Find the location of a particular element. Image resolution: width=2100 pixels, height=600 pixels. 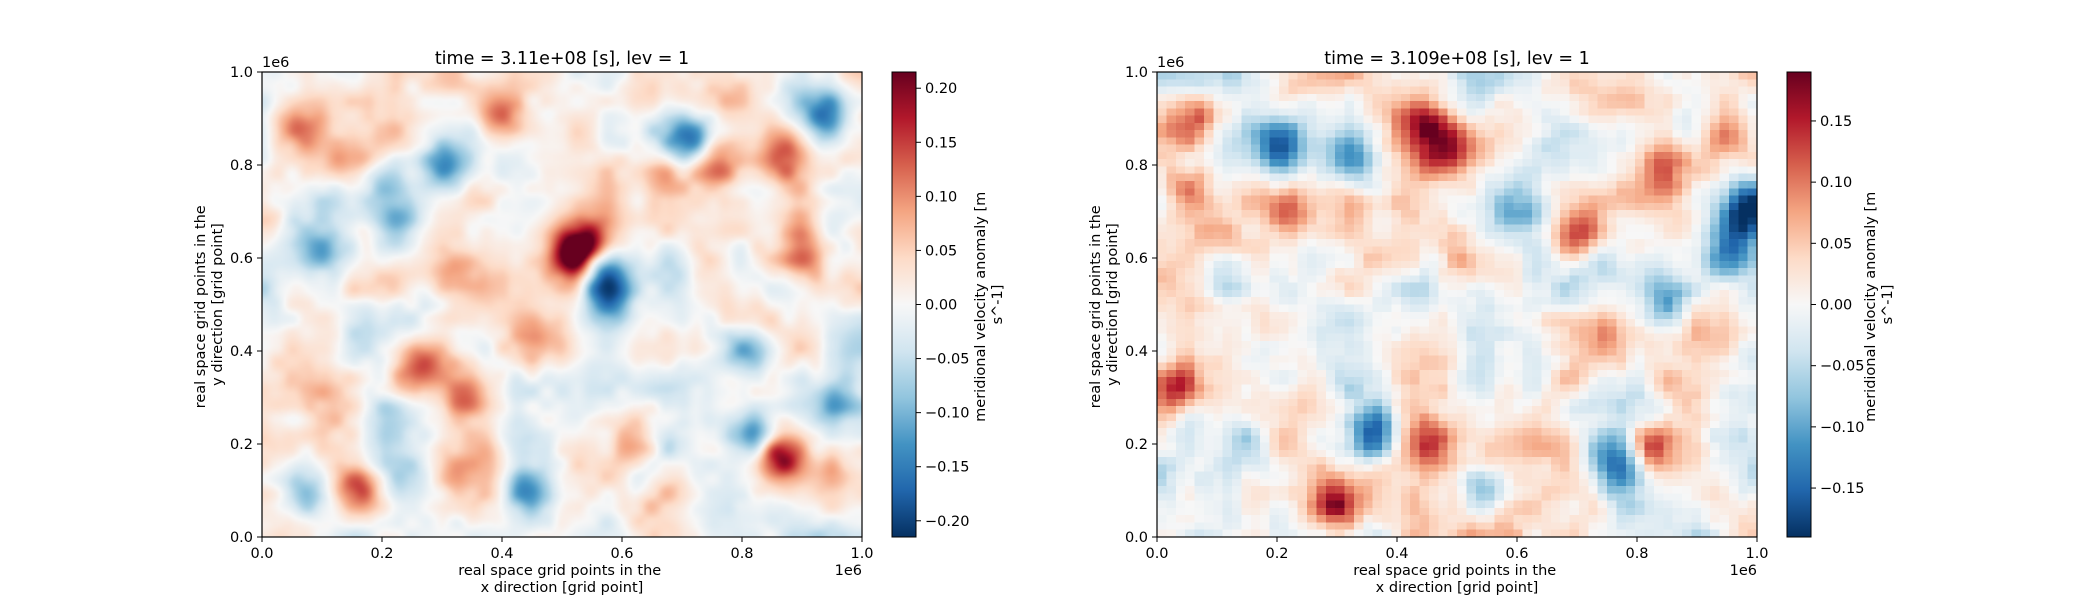

colorbar-ticks: −0.15 −0.10 −0.05 0.00 0.05 0.10 0.15 is located at coordinates (1837, 305).